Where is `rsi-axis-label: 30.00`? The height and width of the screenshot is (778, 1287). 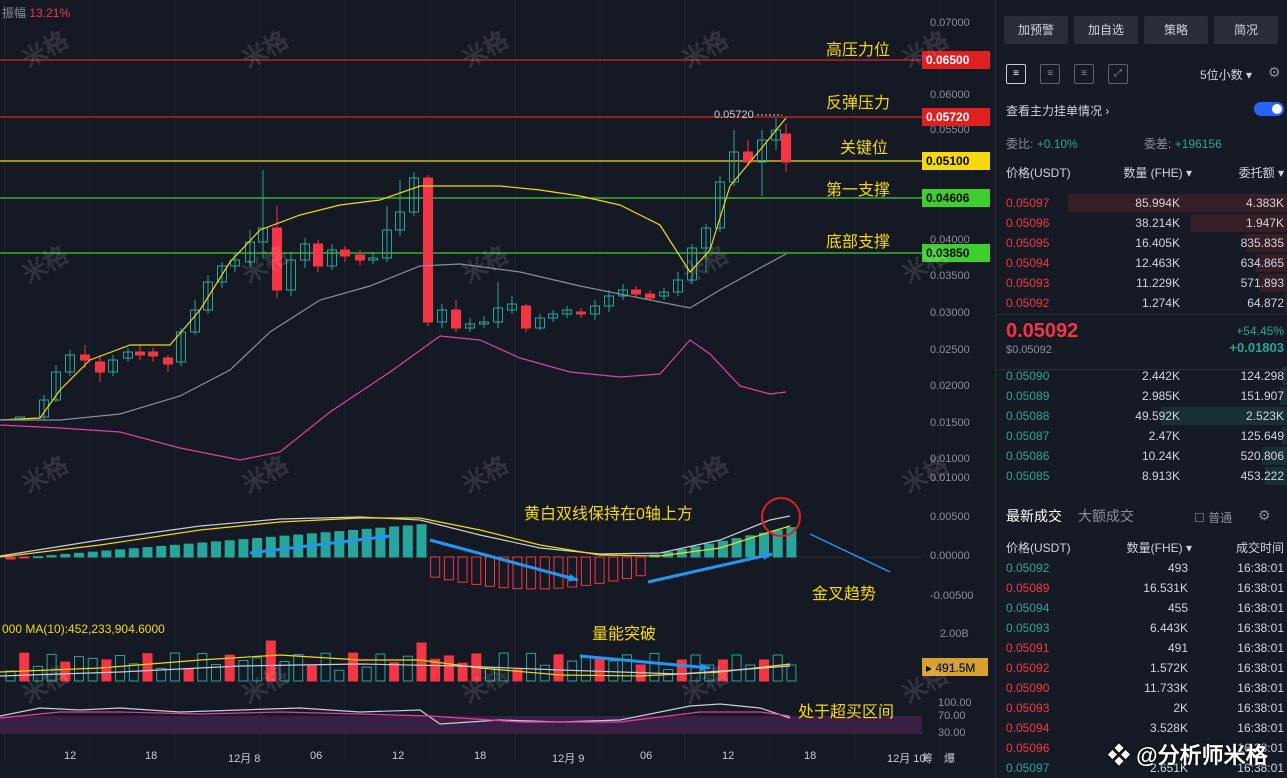
rsi-axis-label: 30.00 is located at coordinates (952, 733).